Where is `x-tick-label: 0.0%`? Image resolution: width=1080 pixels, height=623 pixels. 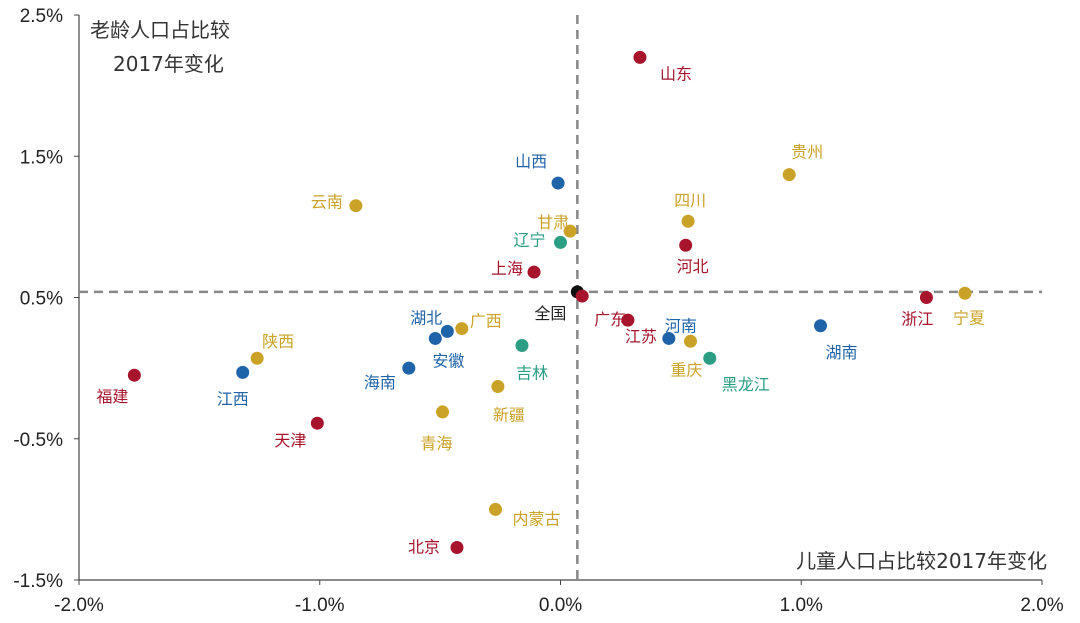
x-tick-label: 0.0% is located at coordinates (560, 605).